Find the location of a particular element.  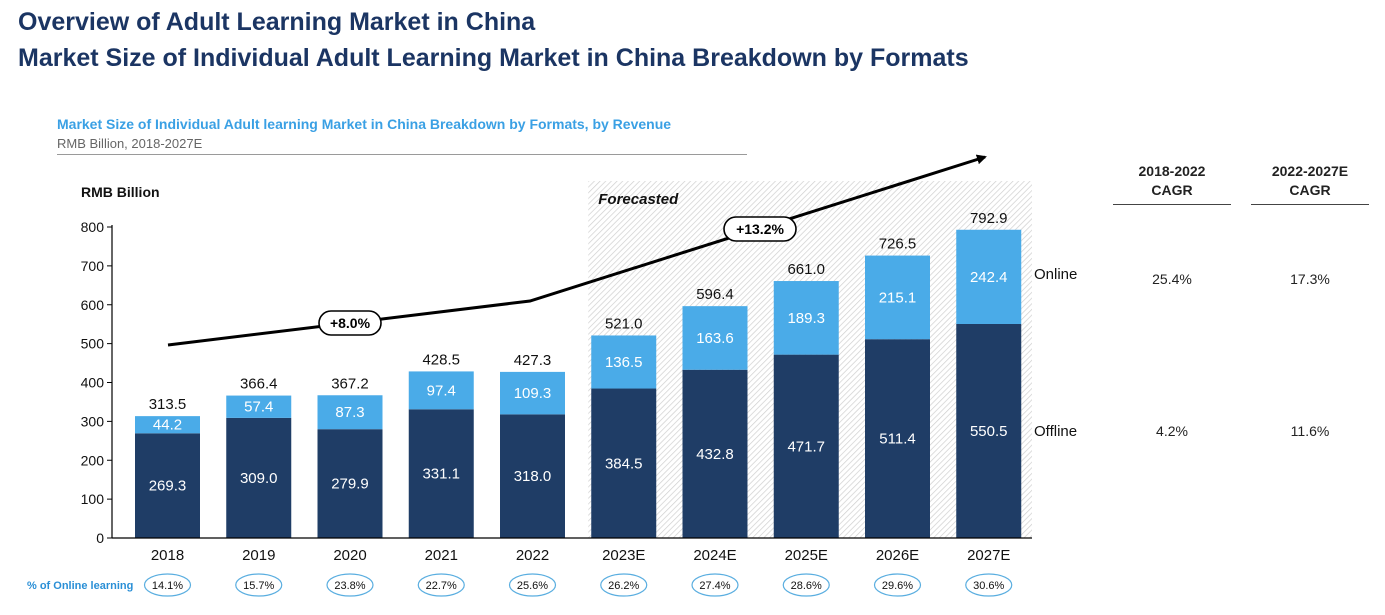

bar-group: 318.0 109.3 427.3 is located at coordinates (532, 445).